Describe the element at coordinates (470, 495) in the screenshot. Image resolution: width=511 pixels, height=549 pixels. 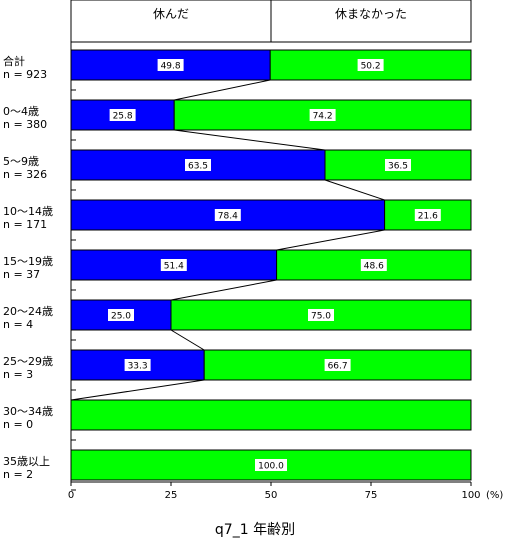
I see `x-tick-label: 100` at that location.